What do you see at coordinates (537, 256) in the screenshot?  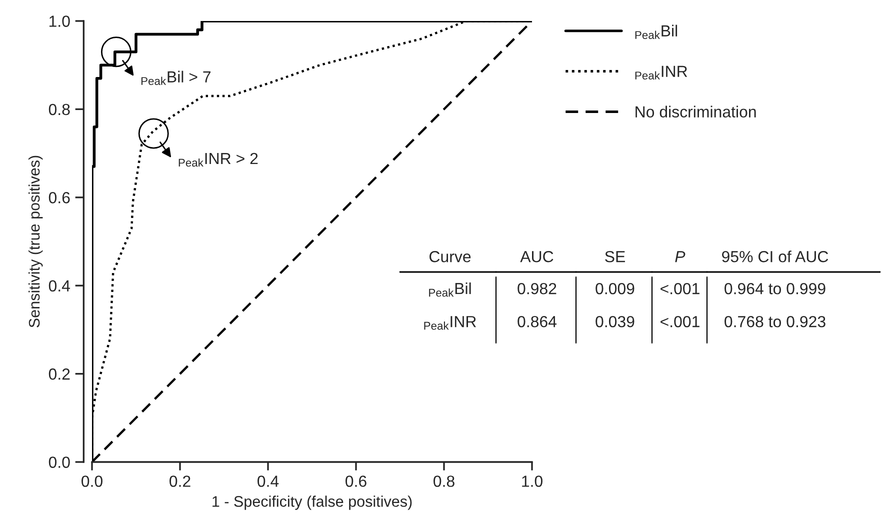 I see `annotation: AUC` at bounding box center [537, 256].